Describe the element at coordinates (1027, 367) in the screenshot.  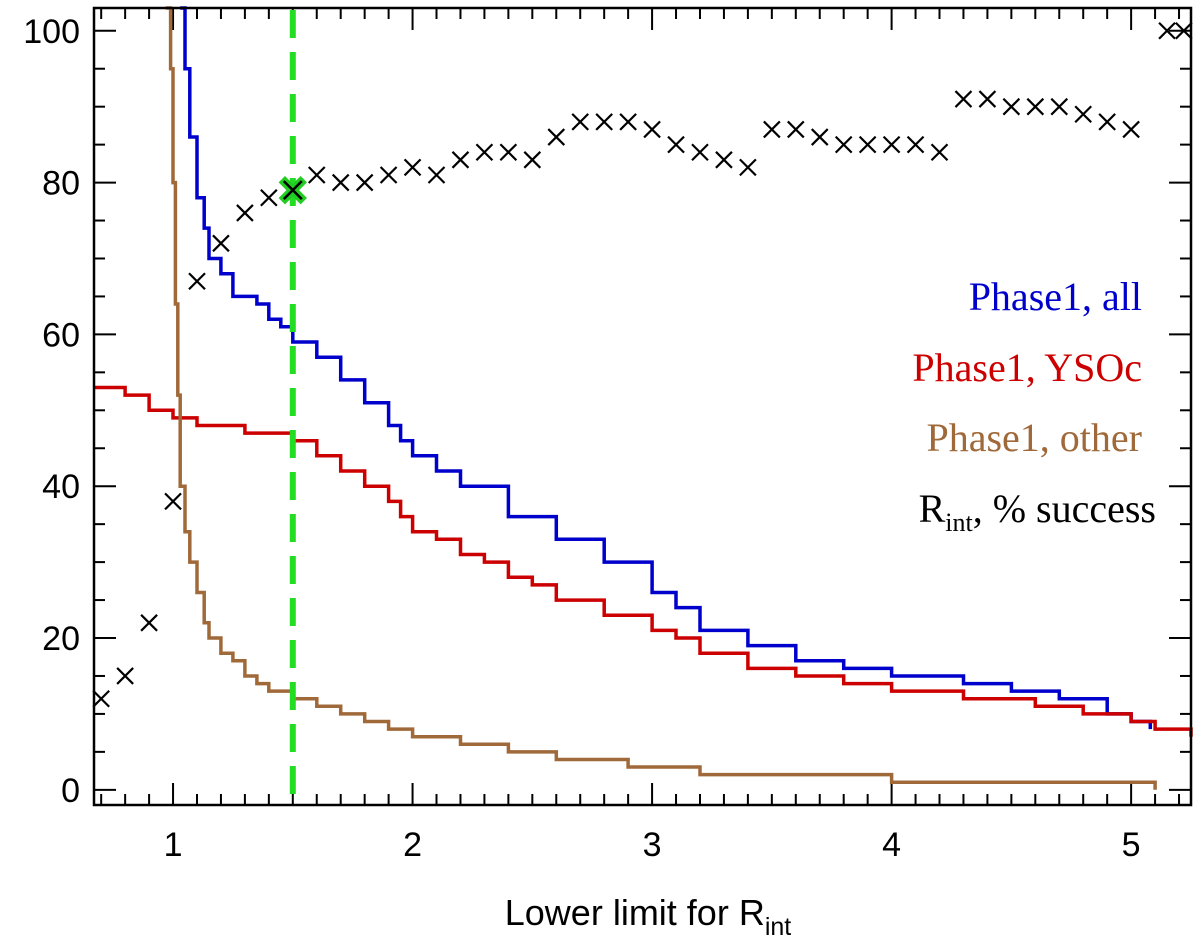
I see `legend-entry-ysoc: Phase1, YSOc` at that location.